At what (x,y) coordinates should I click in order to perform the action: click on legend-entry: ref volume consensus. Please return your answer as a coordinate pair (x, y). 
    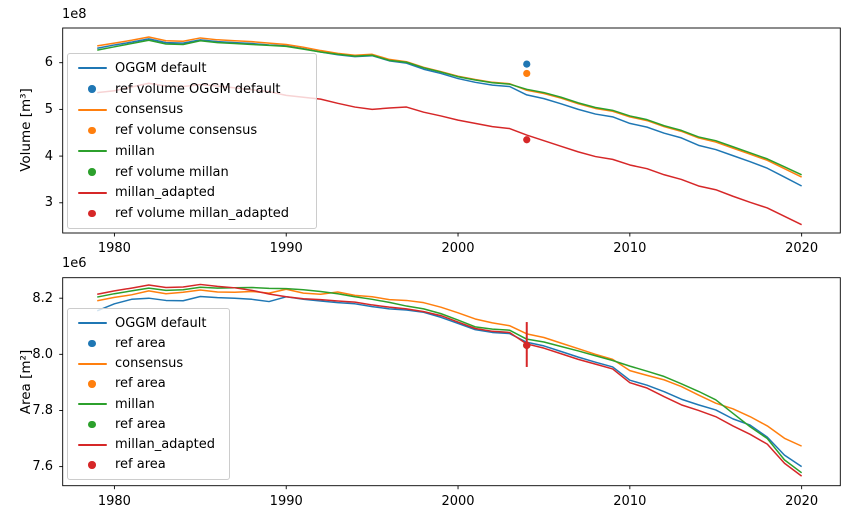
    Looking at the image, I should click on (189, 130).